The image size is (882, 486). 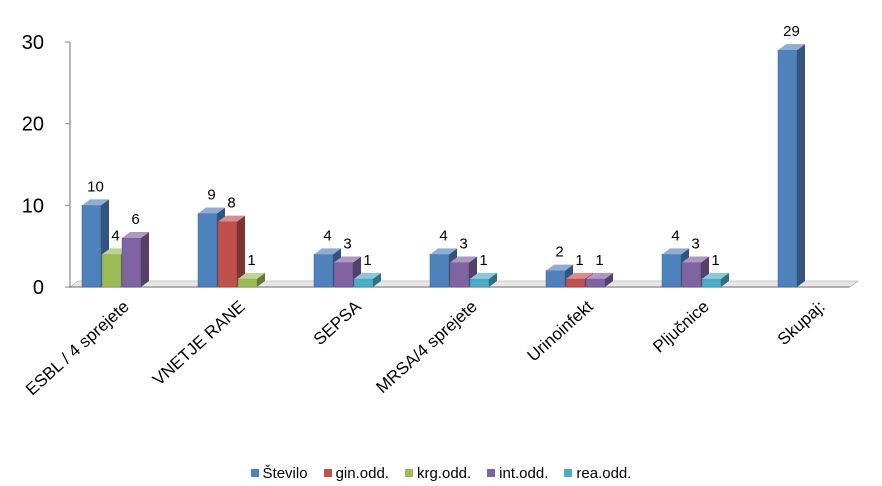 I want to click on category-label: Pljučnice, so click(x=680, y=327).